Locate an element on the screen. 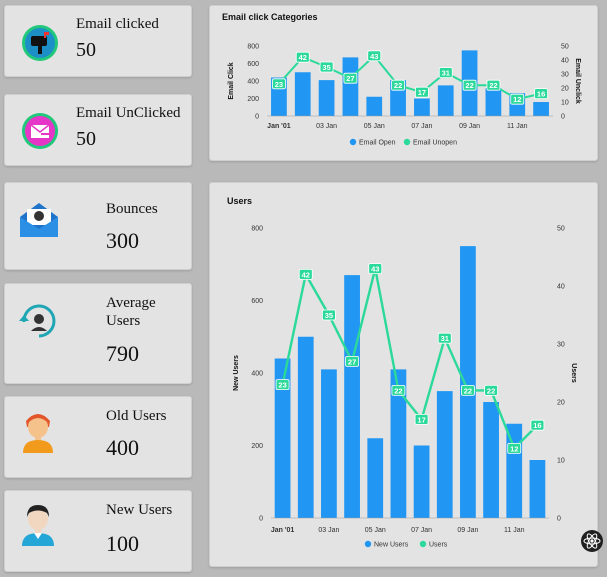 This screenshot has height=577, width=607. x-tick-label: 05 Jan is located at coordinates (375, 530).